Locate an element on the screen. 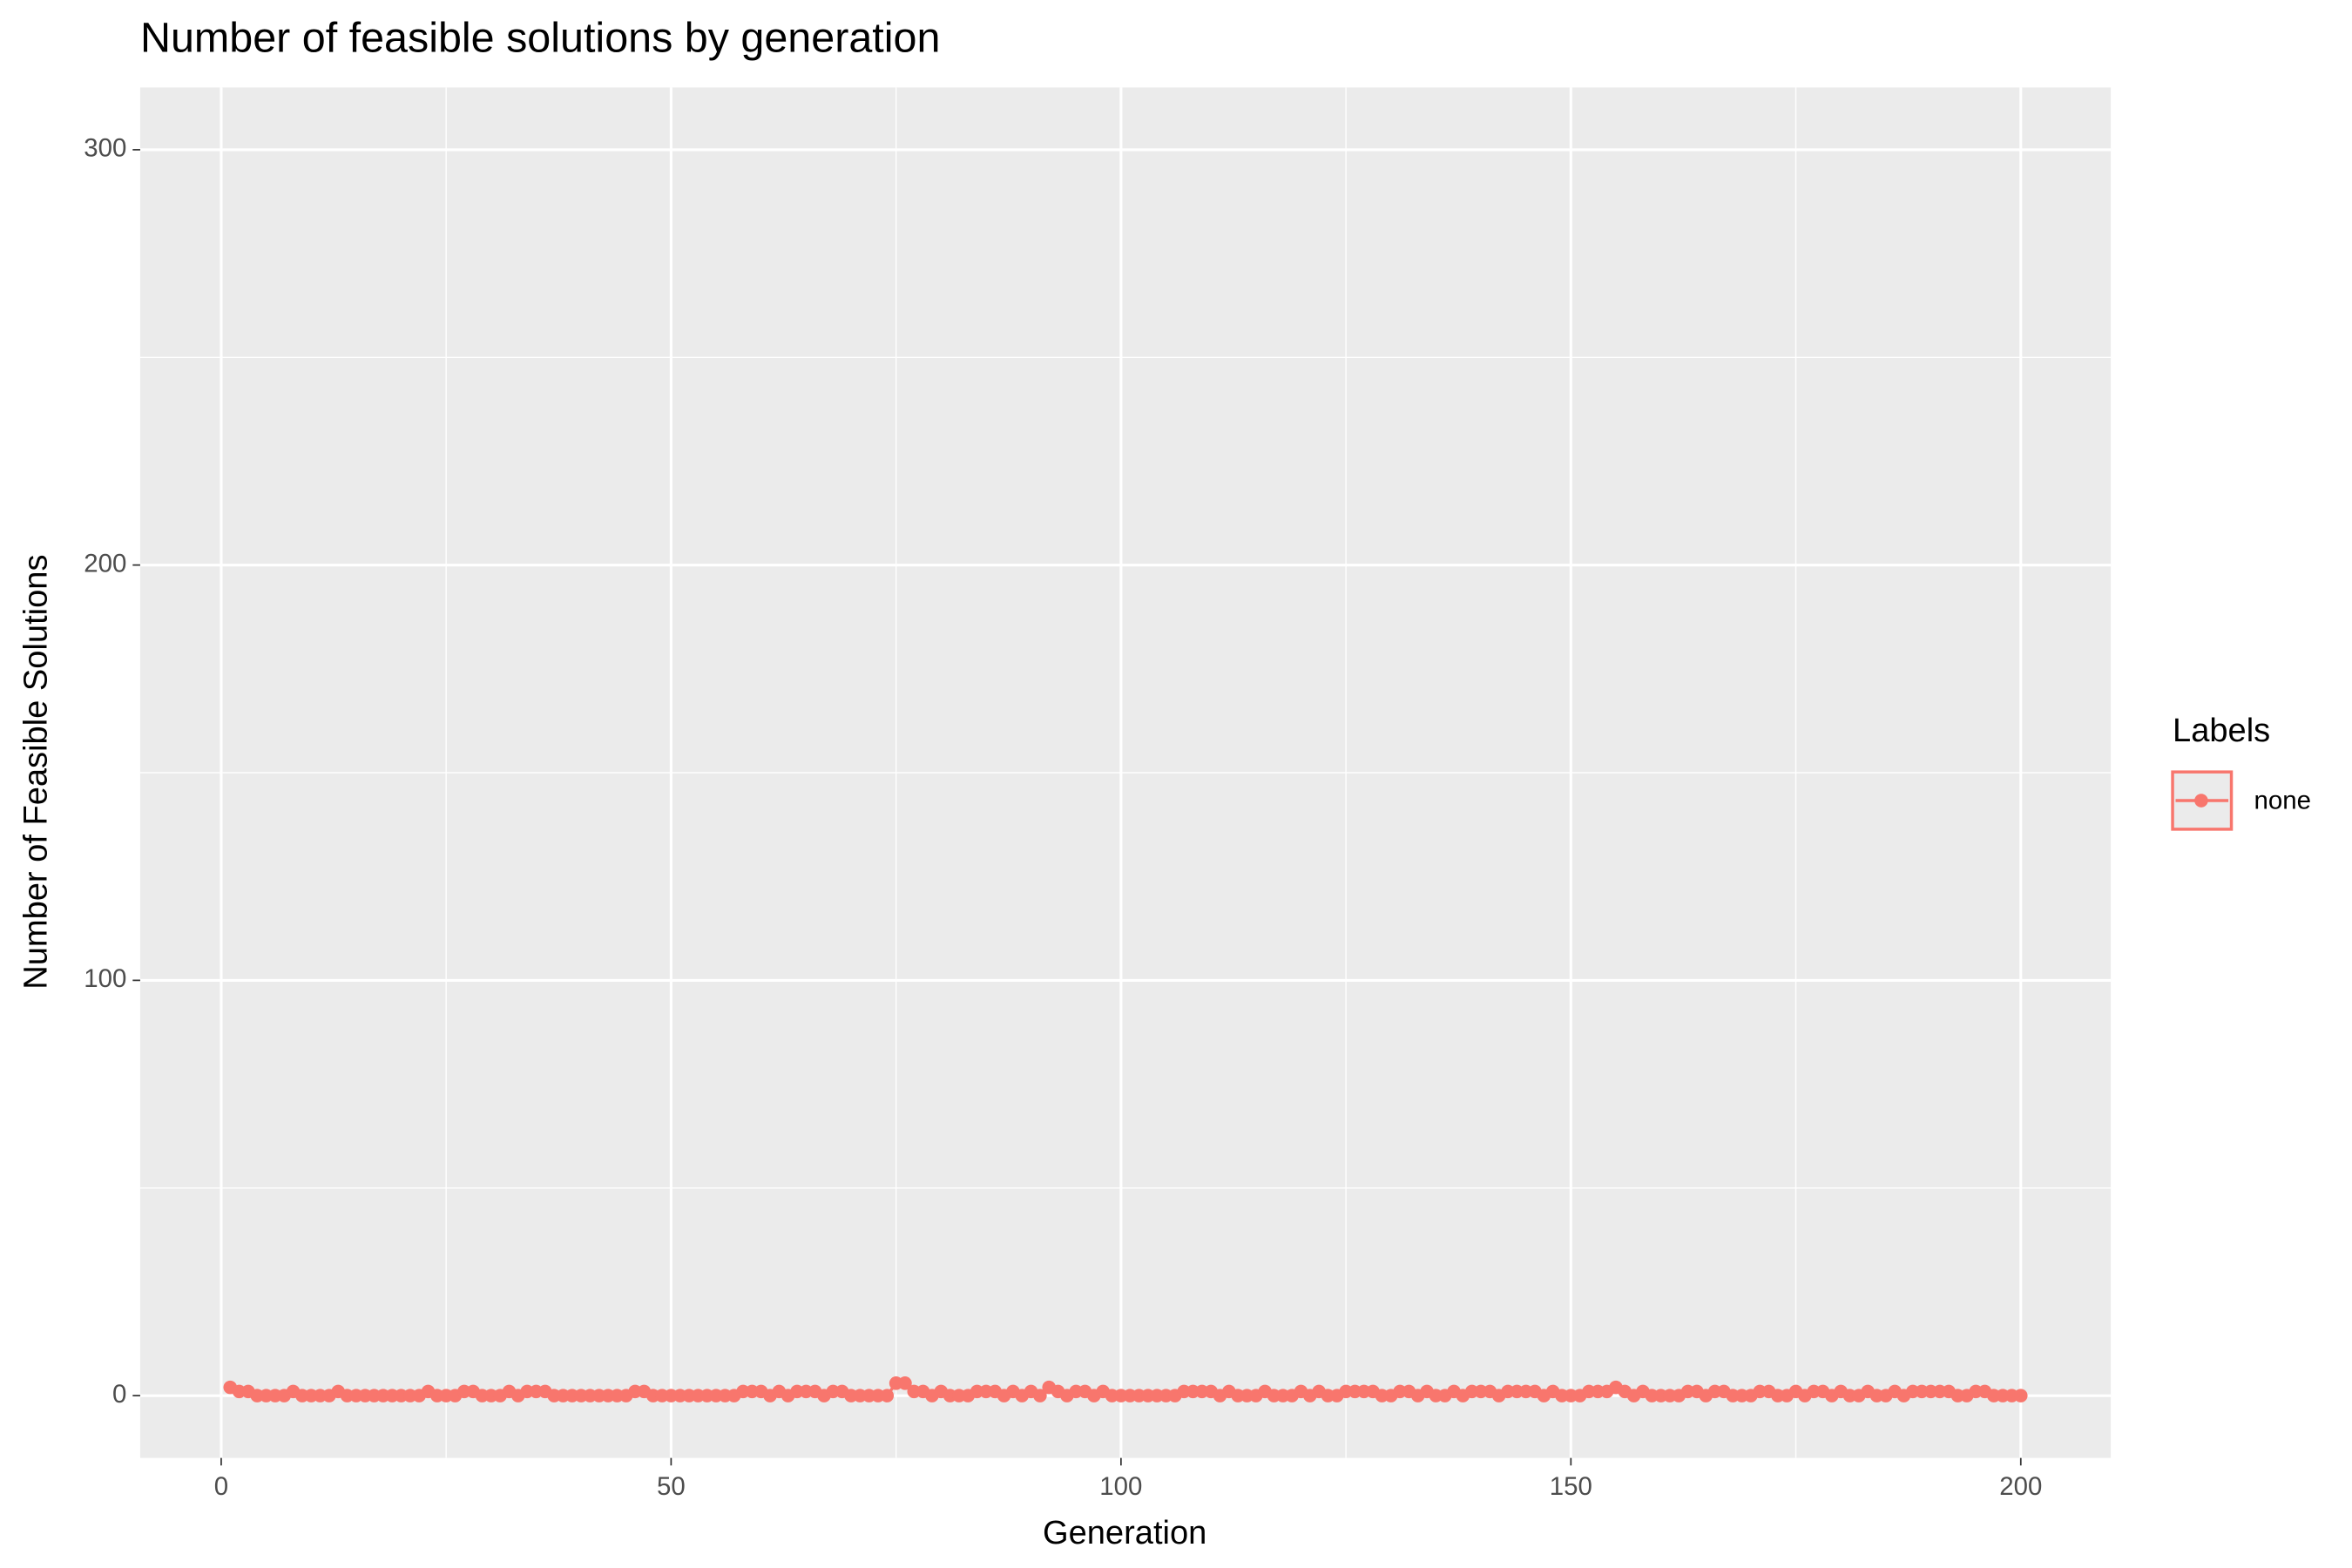 The image size is (2352, 1568). y-tick-label: 0 is located at coordinates (119, 1394).